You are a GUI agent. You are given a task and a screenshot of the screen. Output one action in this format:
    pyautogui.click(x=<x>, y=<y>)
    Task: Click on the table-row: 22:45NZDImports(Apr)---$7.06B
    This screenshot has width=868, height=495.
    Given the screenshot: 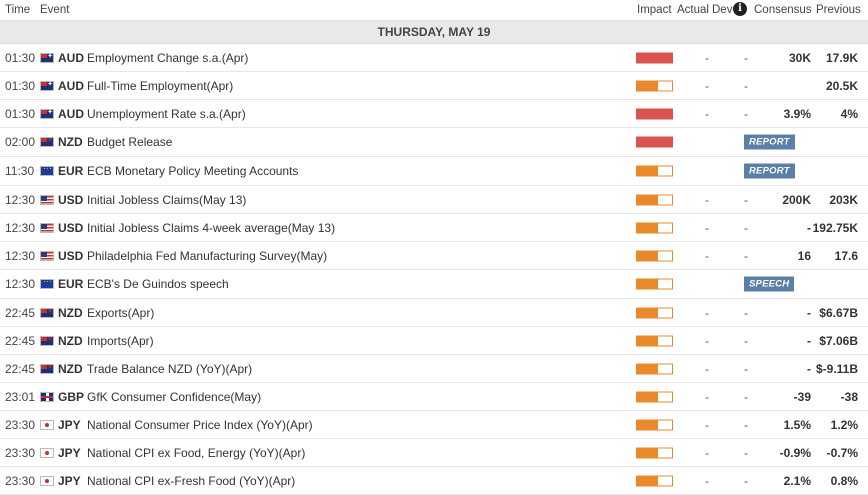 What is the action you would take?
    pyautogui.click(x=434, y=341)
    